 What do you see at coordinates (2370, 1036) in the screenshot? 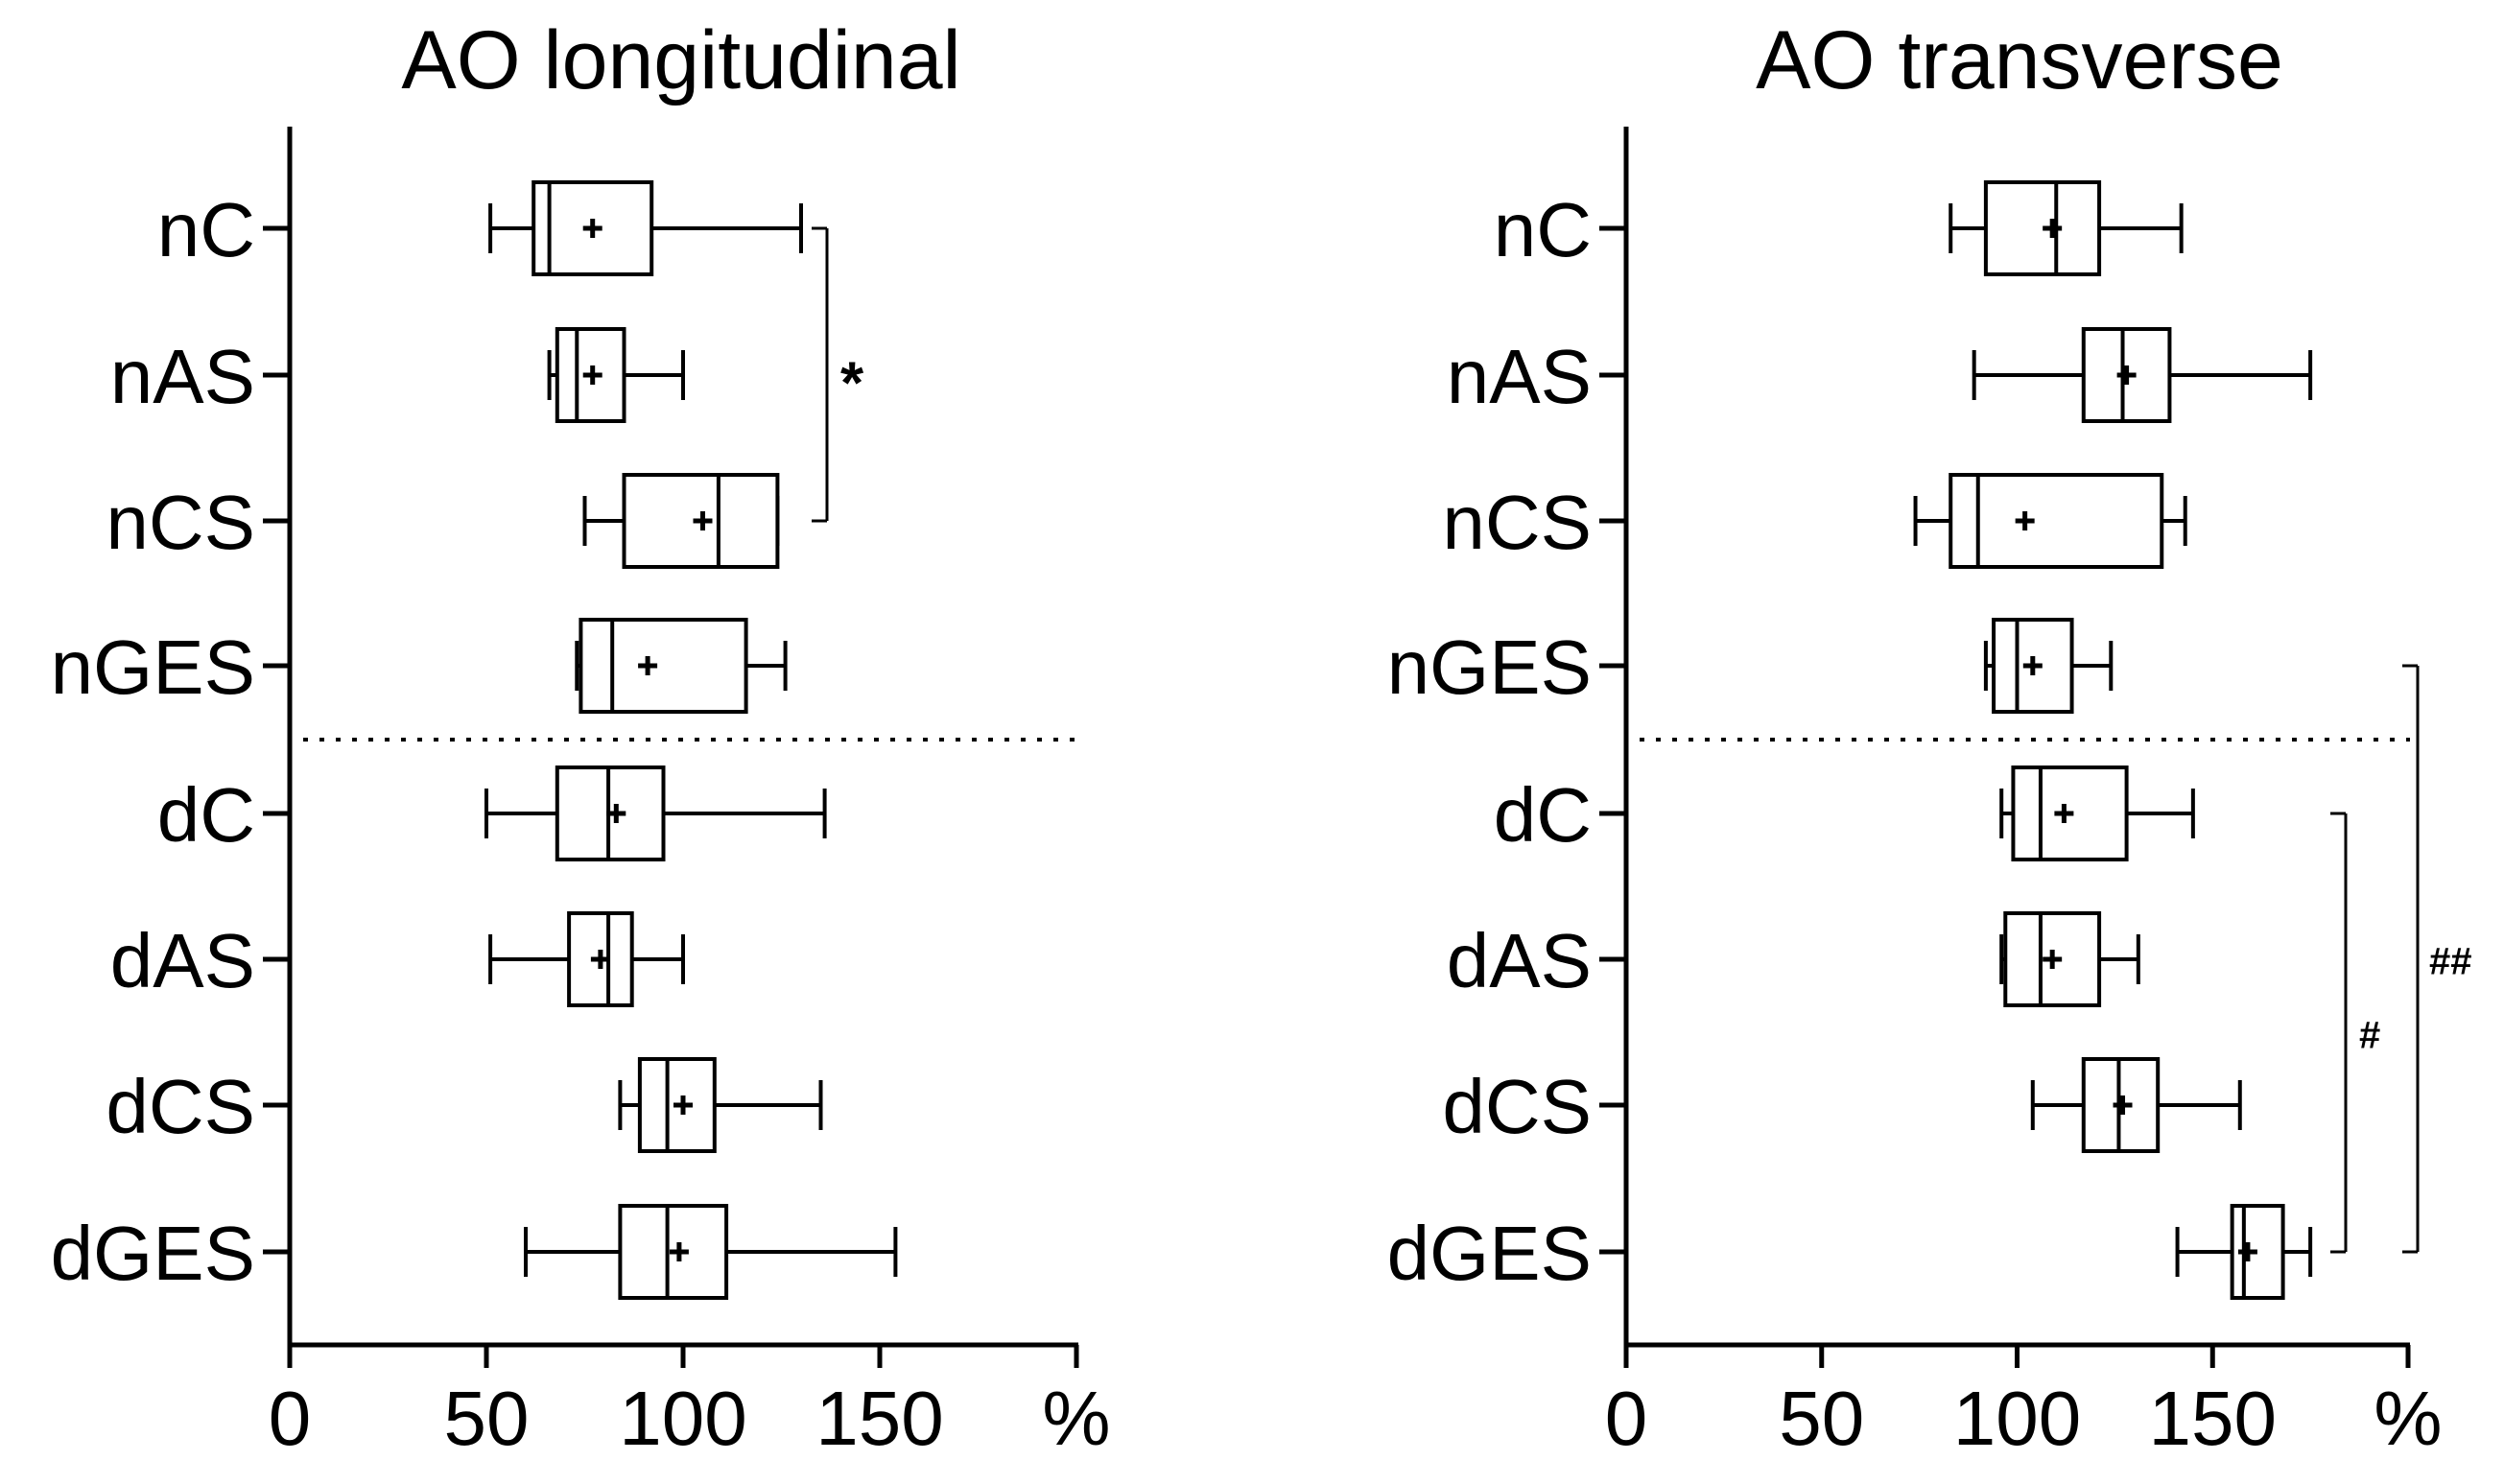
I see `significance-label: #` at bounding box center [2370, 1036].